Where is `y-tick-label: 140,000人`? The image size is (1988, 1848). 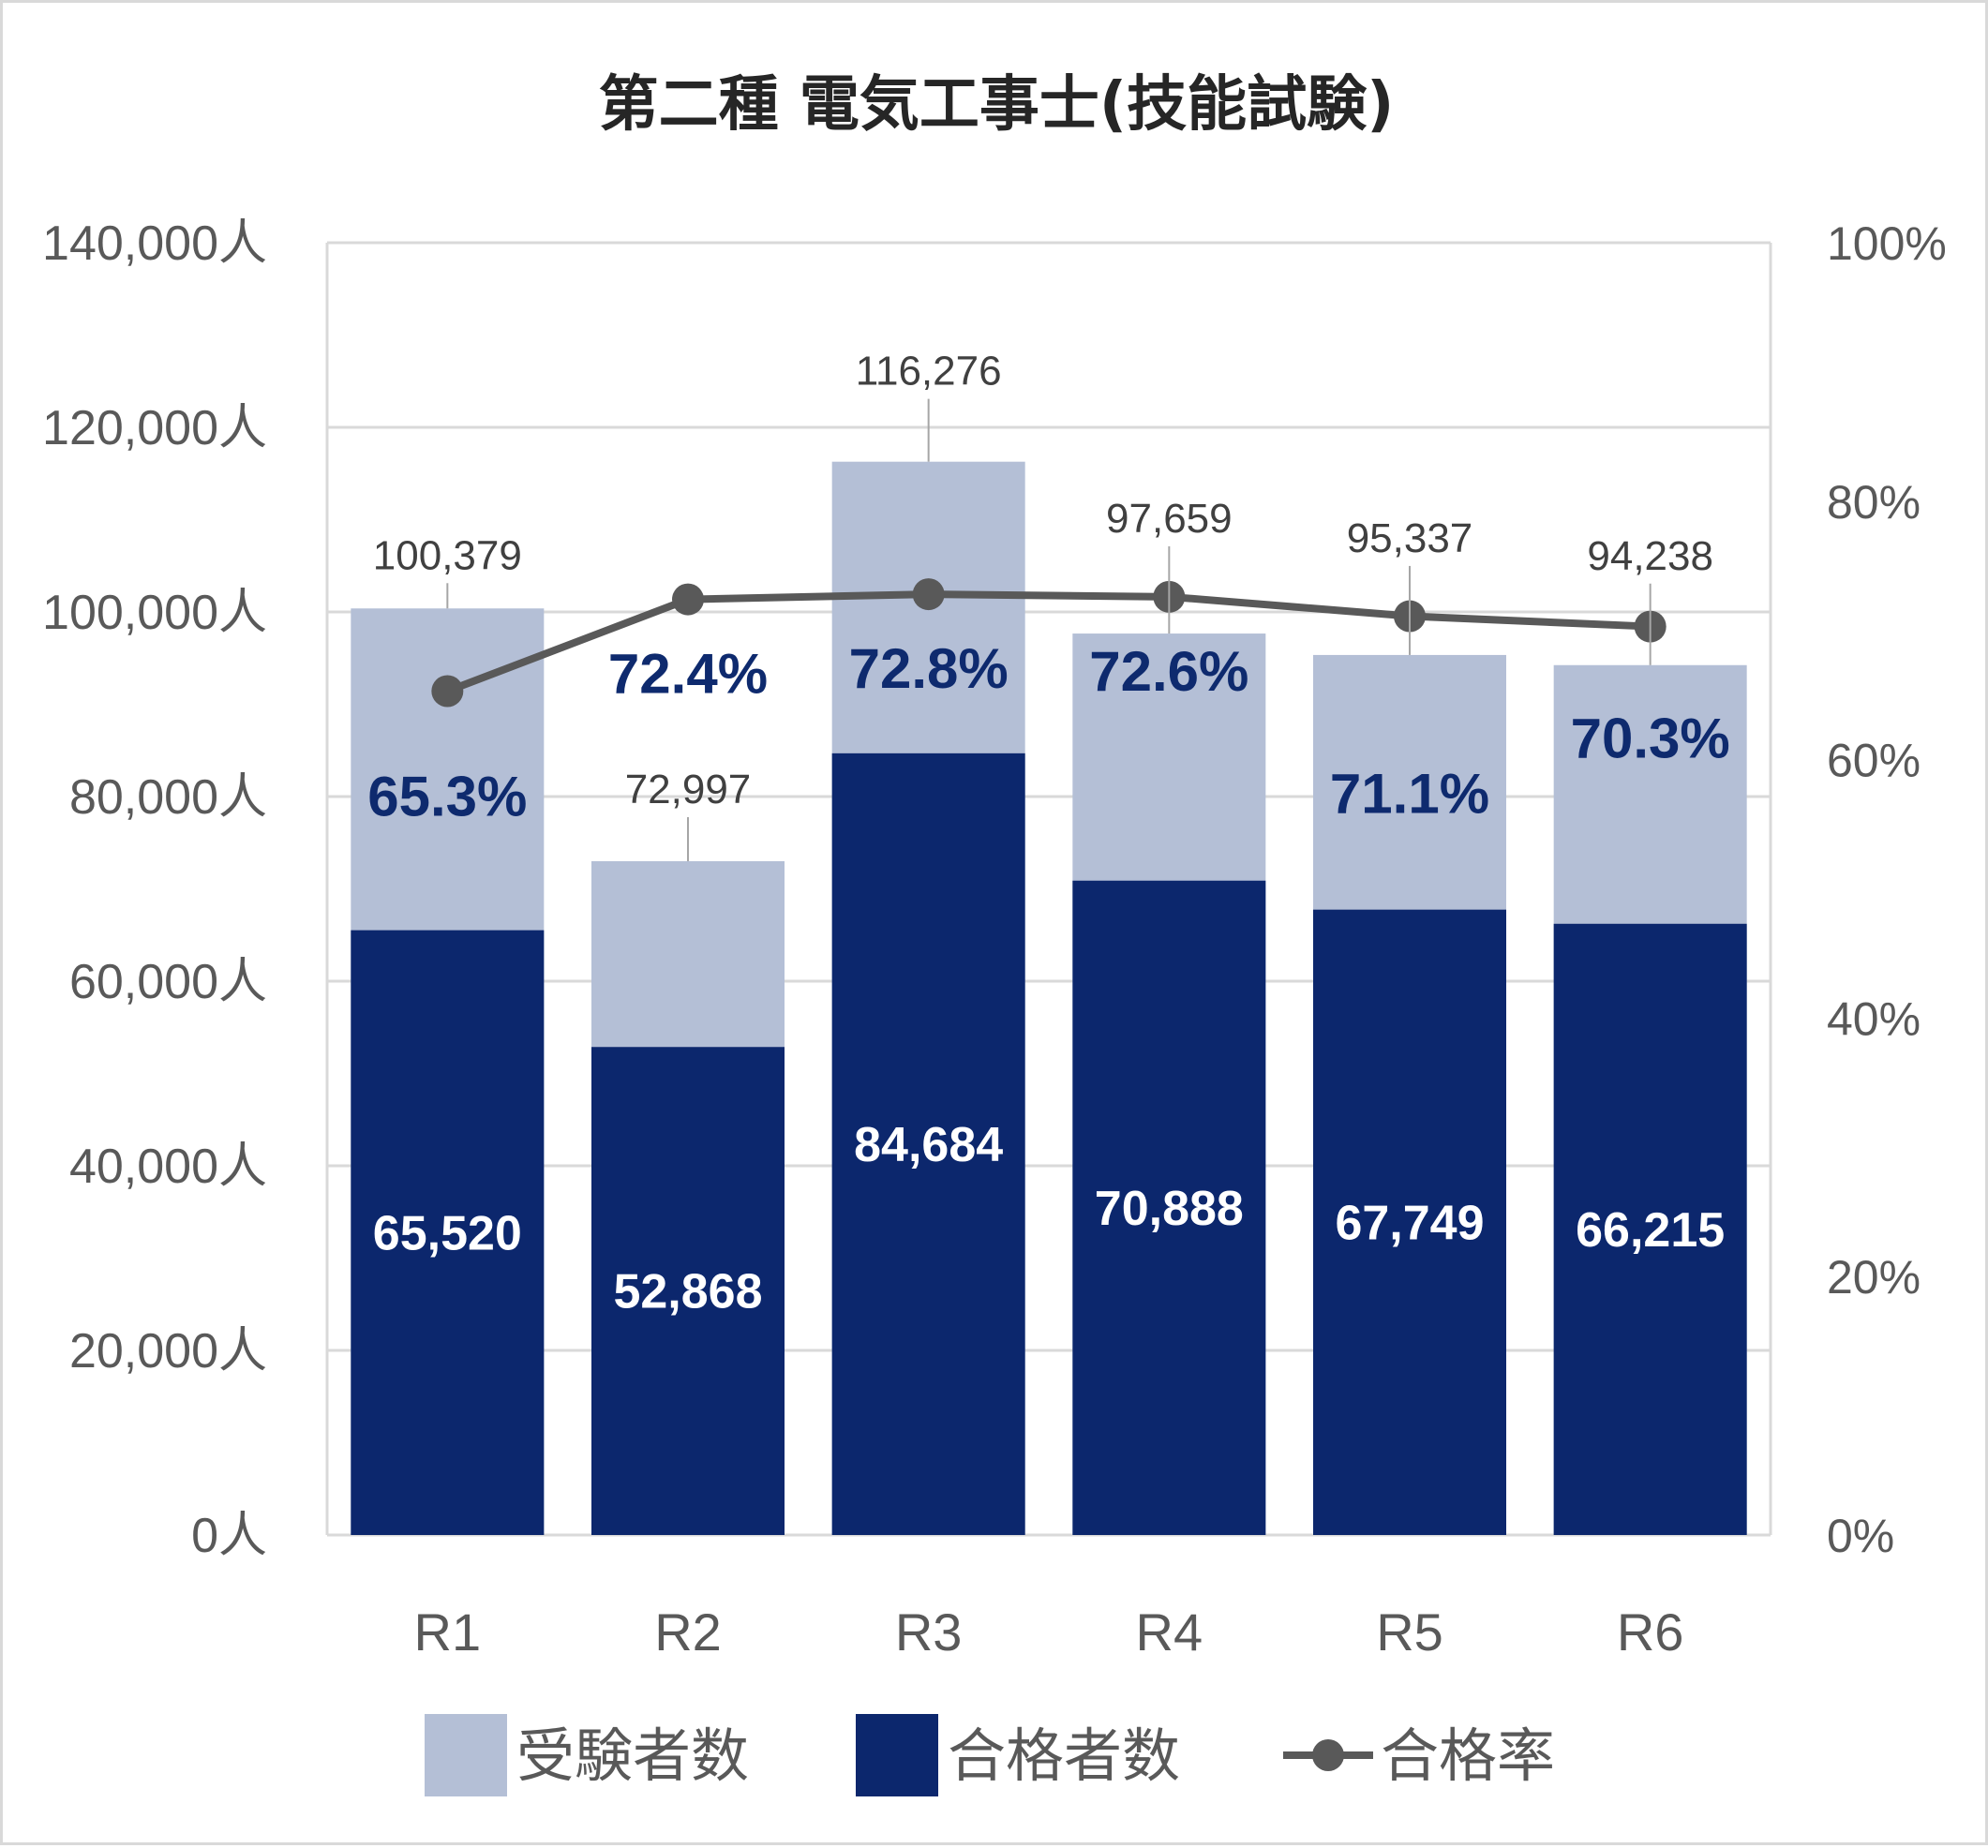 y-tick-label: 140,000人 is located at coordinates (154, 243).